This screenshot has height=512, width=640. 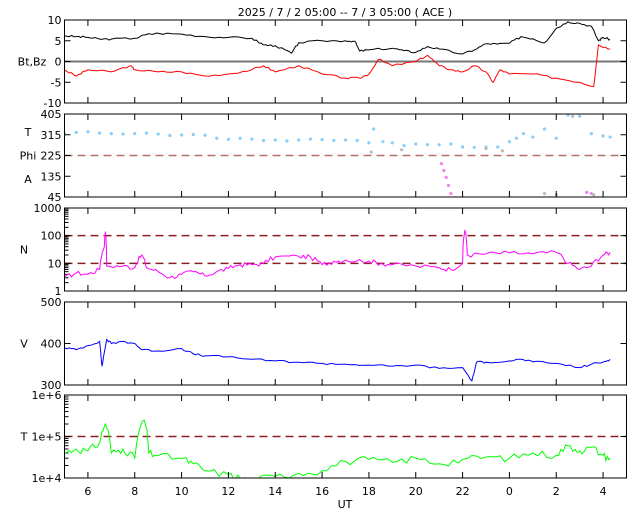 What do you see at coordinates (322, 491) in the screenshot?
I see `x-tick-label: 16` at bounding box center [322, 491].